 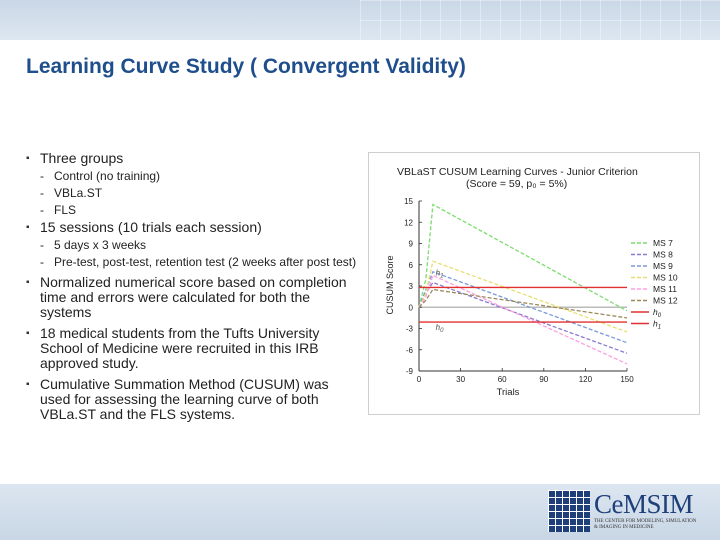 I want to click on y-tick-label: 15, so click(x=408, y=201).